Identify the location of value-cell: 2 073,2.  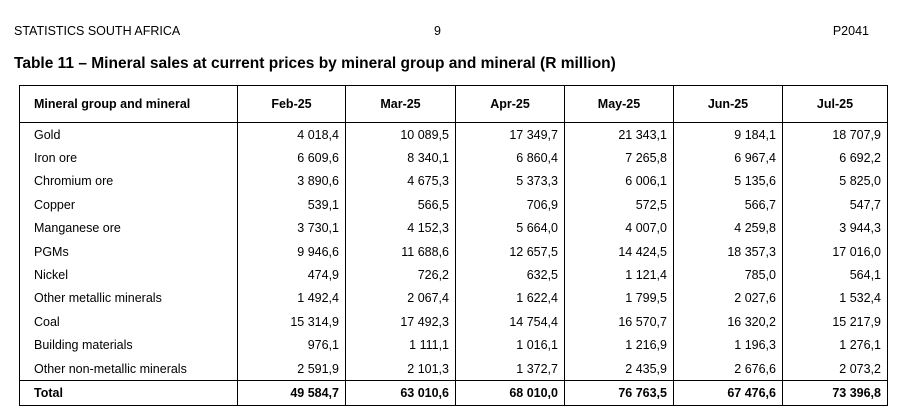
(835, 368).